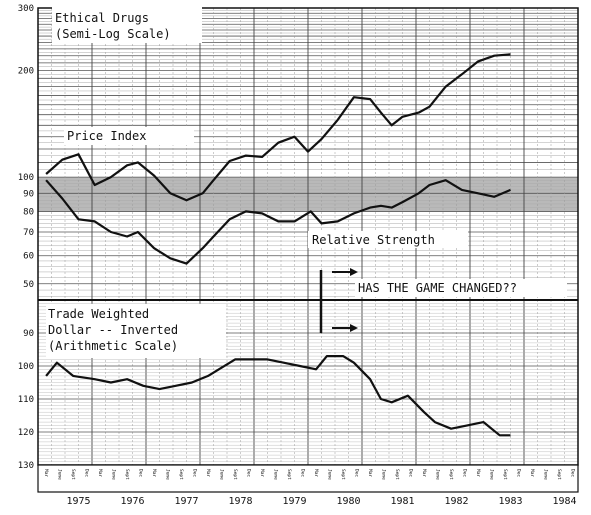 Image resolution: width=591 pixels, height=515 pixels. I want to click on relative-strength-label-box, so click(388, 239).